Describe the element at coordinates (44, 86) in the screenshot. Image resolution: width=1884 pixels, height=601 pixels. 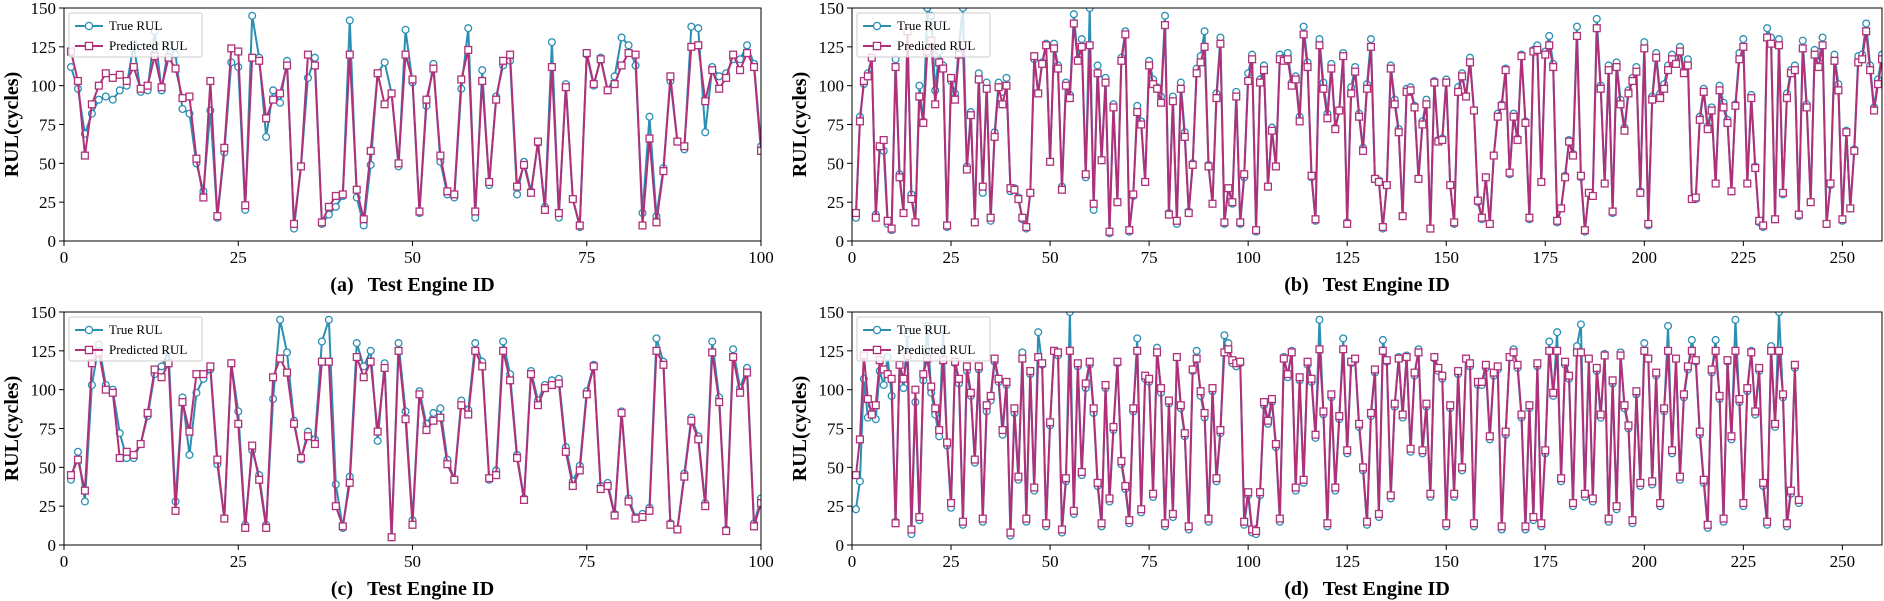
I see `y-tick-label: 100` at that location.